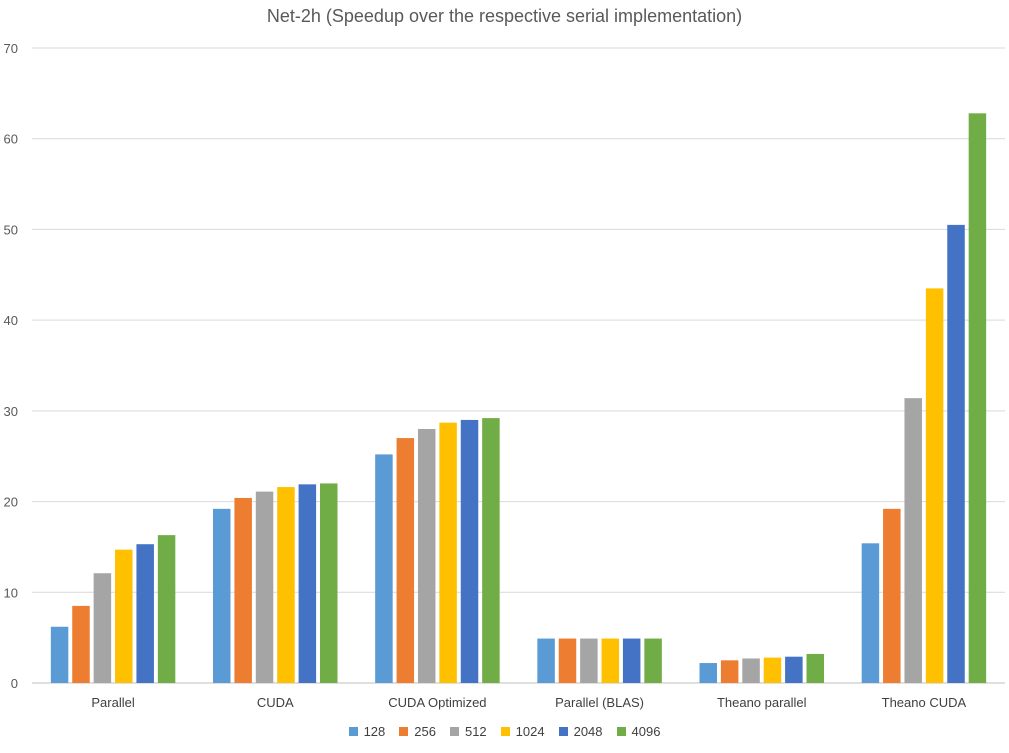 This screenshot has height=753, width=1009. What do you see at coordinates (762, 702) in the screenshot?
I see `x-tick-label: Theano parallel` at bounding box center [762, 702].